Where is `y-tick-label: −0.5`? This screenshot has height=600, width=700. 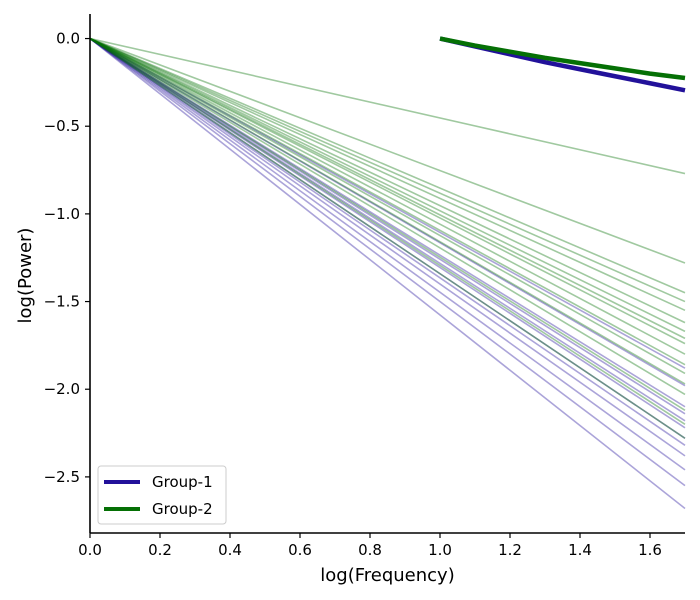 y-tick-label: −0.5 is located at coordinates (62, 126).